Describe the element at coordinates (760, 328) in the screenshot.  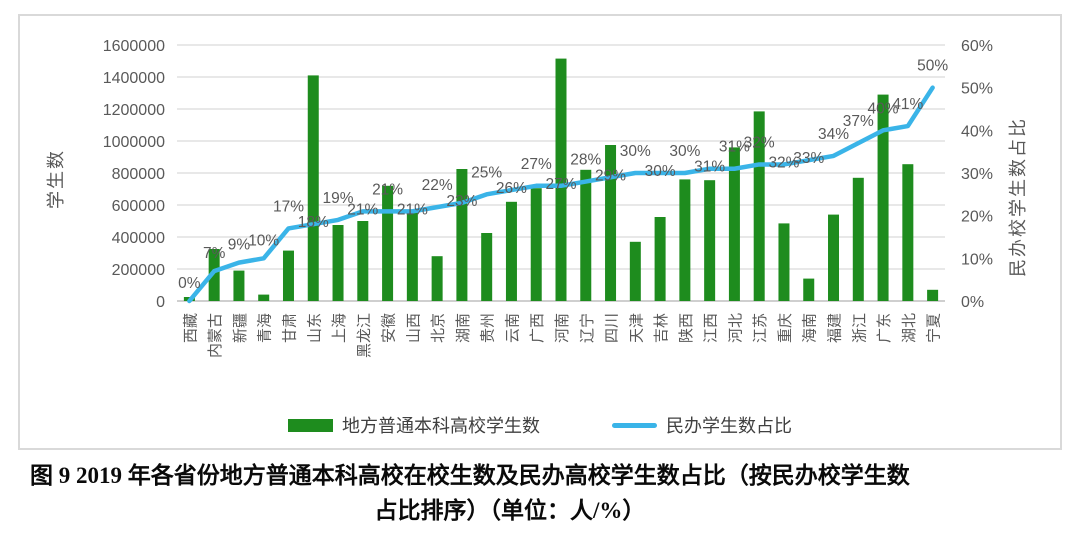
I see `x-axis-label-江苏: 江苏` at that location.